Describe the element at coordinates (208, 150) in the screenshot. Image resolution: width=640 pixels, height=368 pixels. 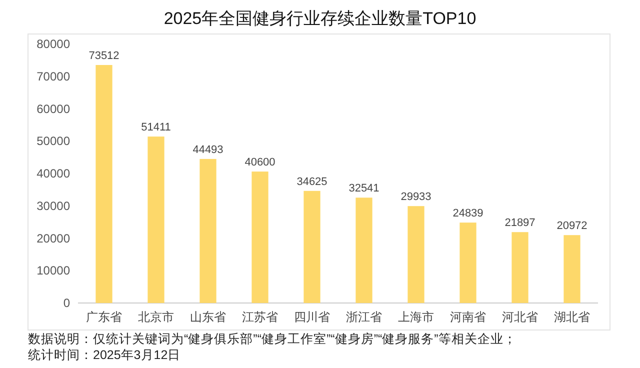
I see `data-label: 44493` at that location.